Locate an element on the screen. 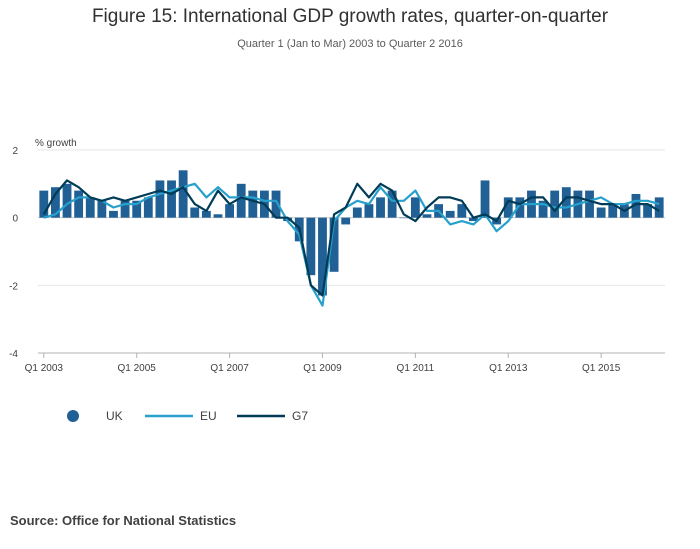 The width and height of the screenshot is (700, 549). x-tick-label: Q1 2009 is located at coordinates (322, 368).